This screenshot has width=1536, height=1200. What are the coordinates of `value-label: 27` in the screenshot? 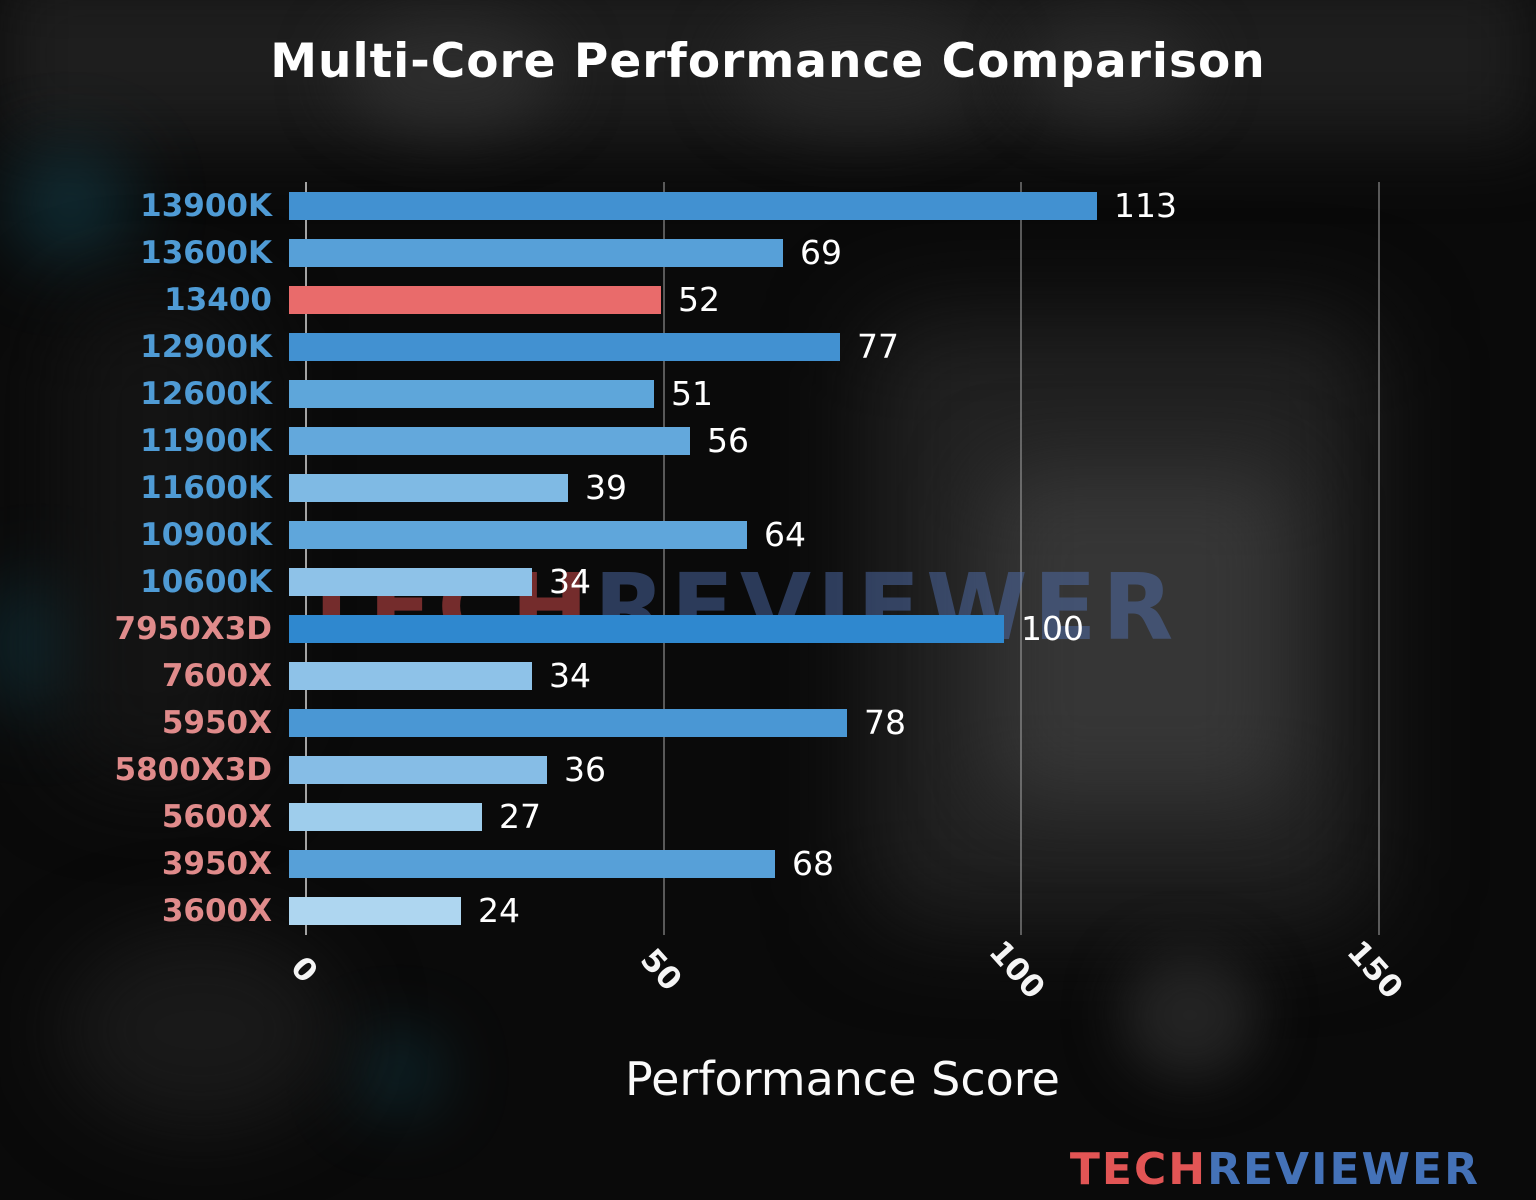 It's located at (520, 816).